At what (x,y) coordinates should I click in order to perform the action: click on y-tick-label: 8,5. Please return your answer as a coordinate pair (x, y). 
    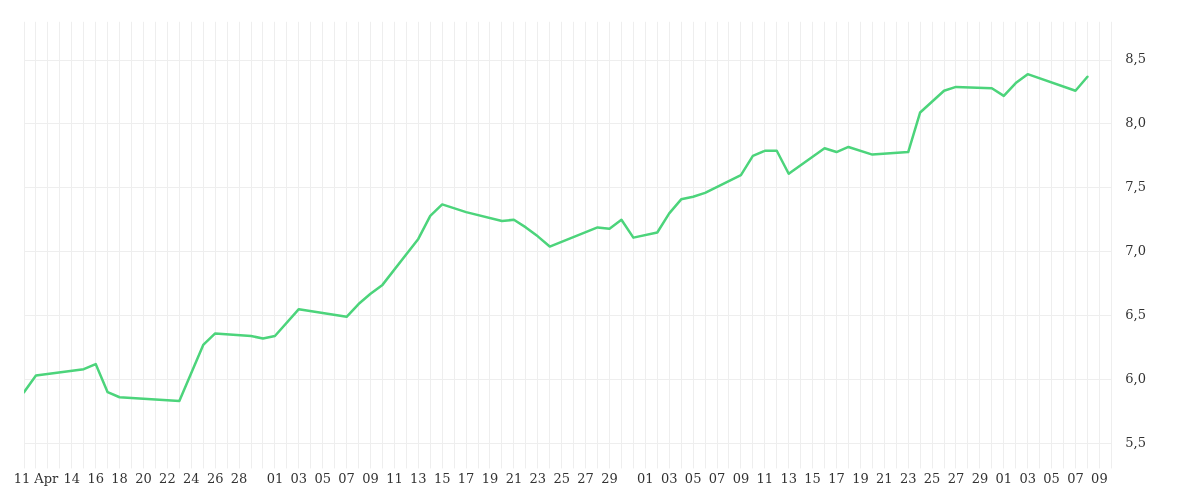
    Looking at the image, I should click on (1136, 59).